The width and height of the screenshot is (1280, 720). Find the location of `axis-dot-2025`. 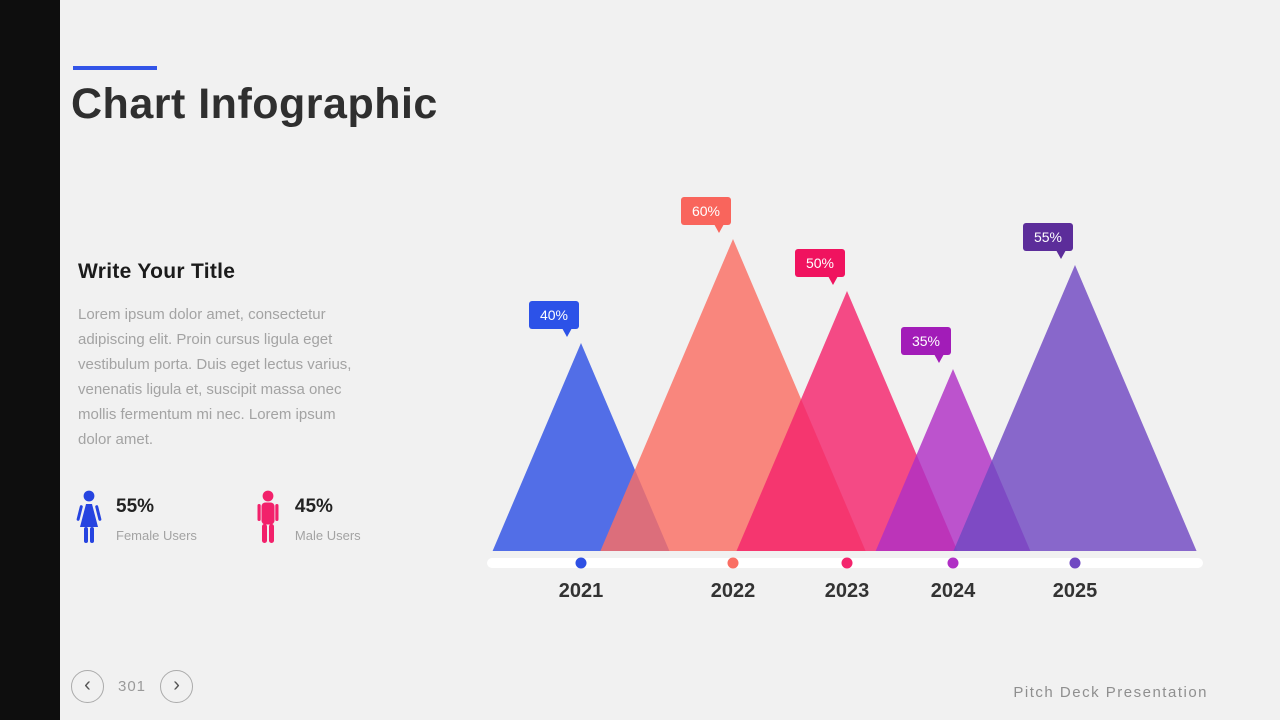

axis-dot-2025 is located at coordinates (1075, 563).